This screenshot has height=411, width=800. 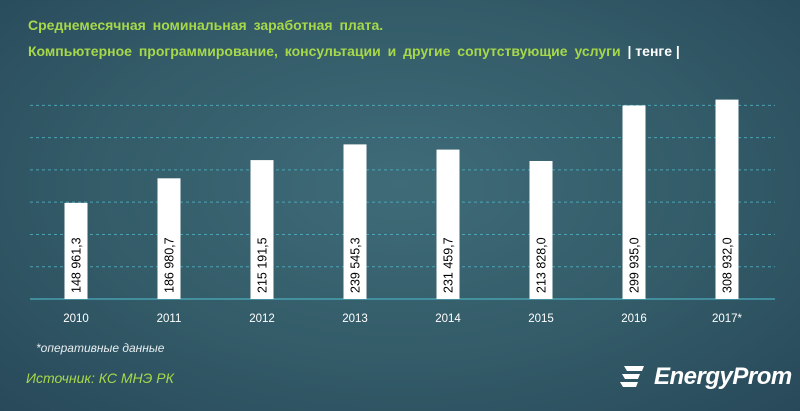 I want to click on bar-value-label: 239 545,3, so click(x=356, y=265).